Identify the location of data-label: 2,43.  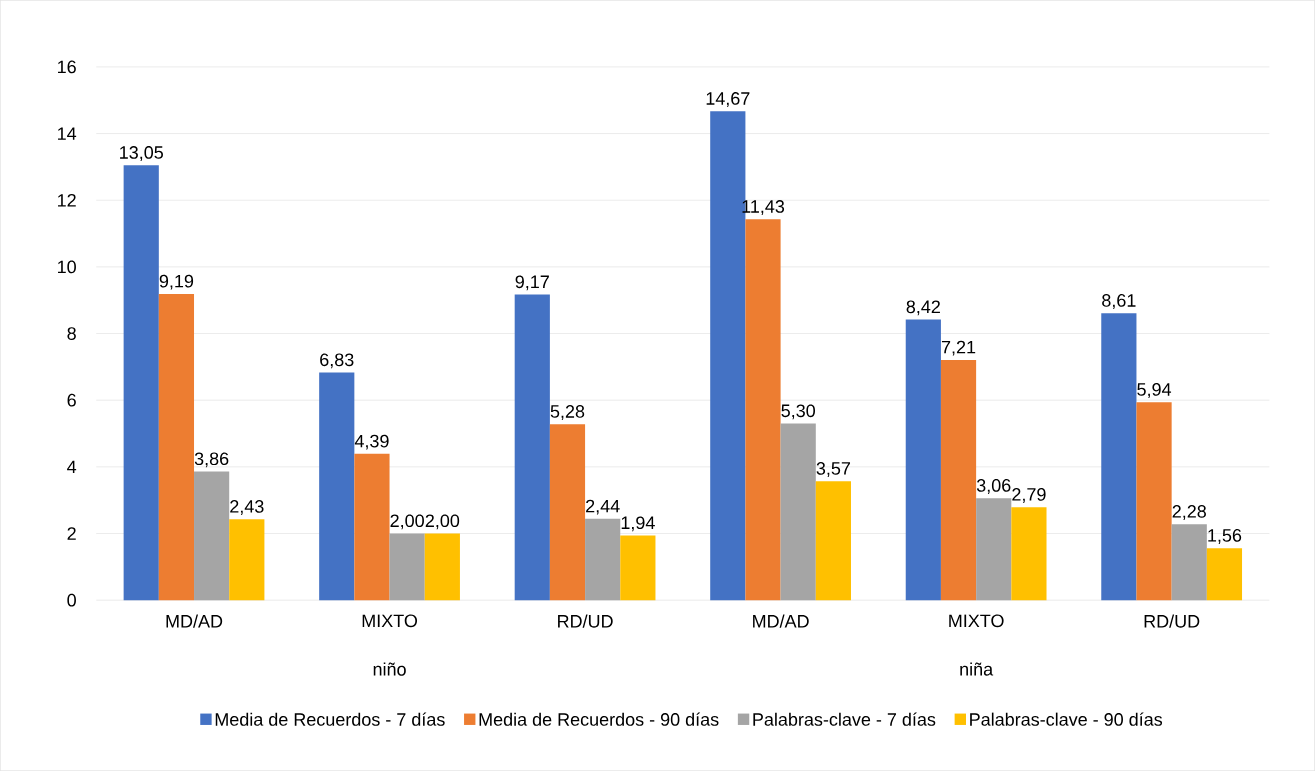
(247, 507).